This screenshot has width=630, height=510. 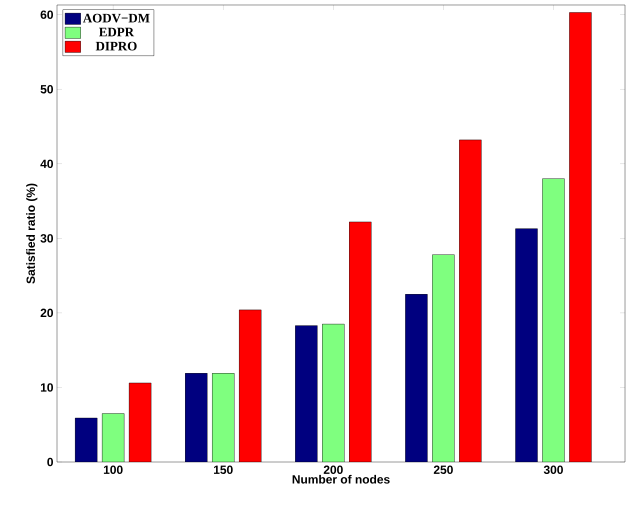 I want to click on y-tick-label: 20, so click(x=46, y=313).